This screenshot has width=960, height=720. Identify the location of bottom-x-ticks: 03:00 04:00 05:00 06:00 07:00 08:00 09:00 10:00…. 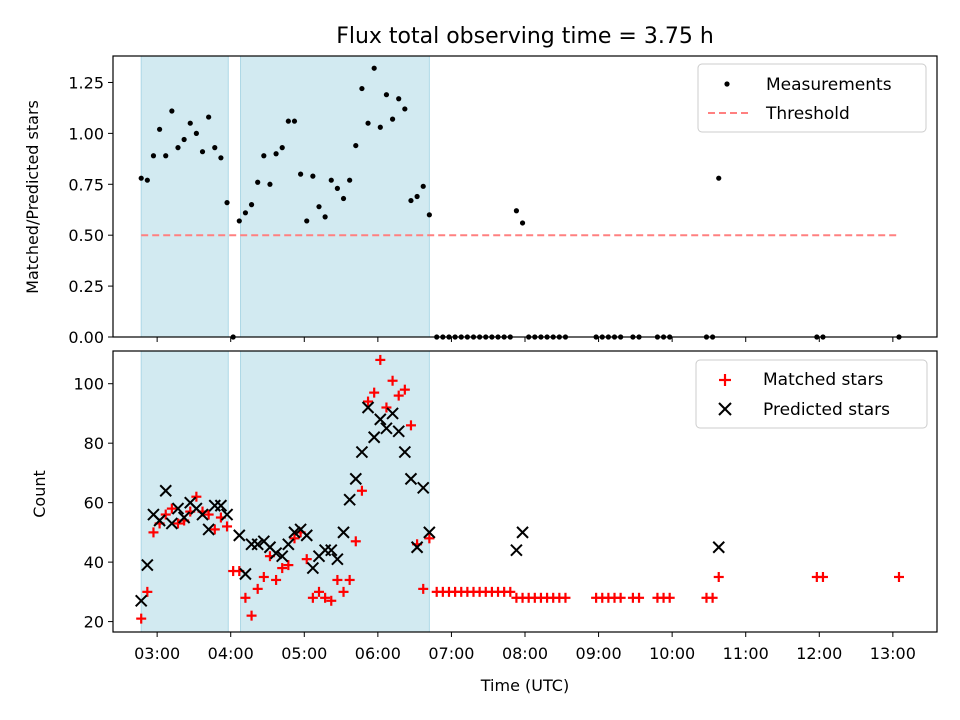
(525, 647).